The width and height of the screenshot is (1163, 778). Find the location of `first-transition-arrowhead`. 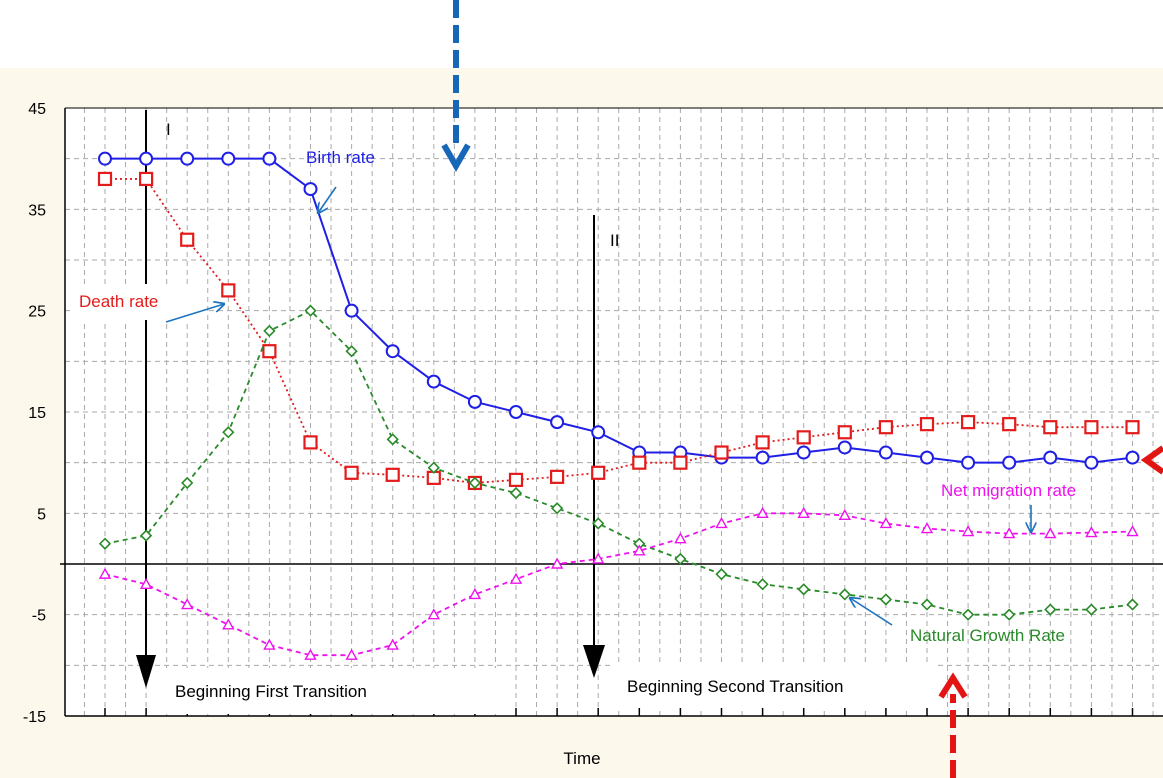

first-transition-arrowhead is located at coordinates (146, 671).